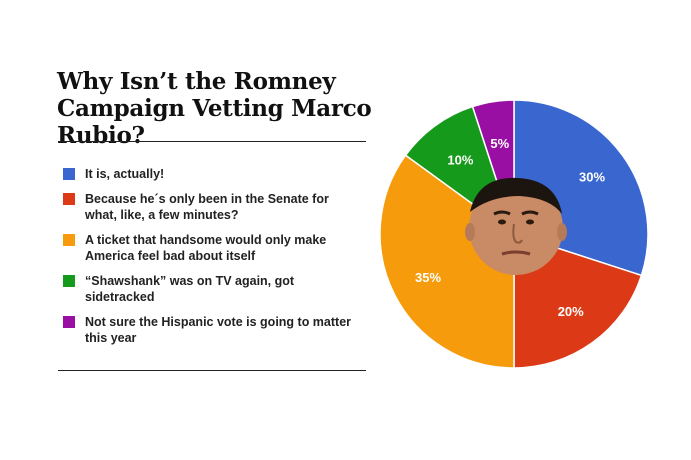 The height and width of the screenshot is (460, 691). Describe the element at coordinates (428, 277) in the screenshot. I see `slice-label: 35%` at that location.